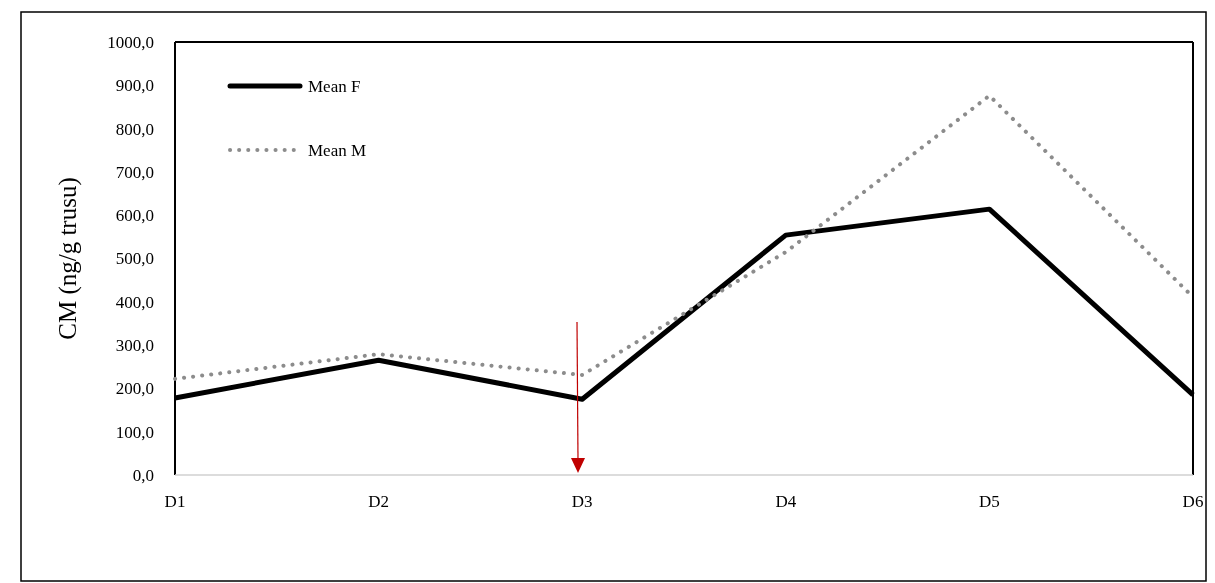 This screenshot has height=583, width=1215. Describe the element at coordinates (337, 150) in the screenshot. I see `legend-label: Mean M` at that location.